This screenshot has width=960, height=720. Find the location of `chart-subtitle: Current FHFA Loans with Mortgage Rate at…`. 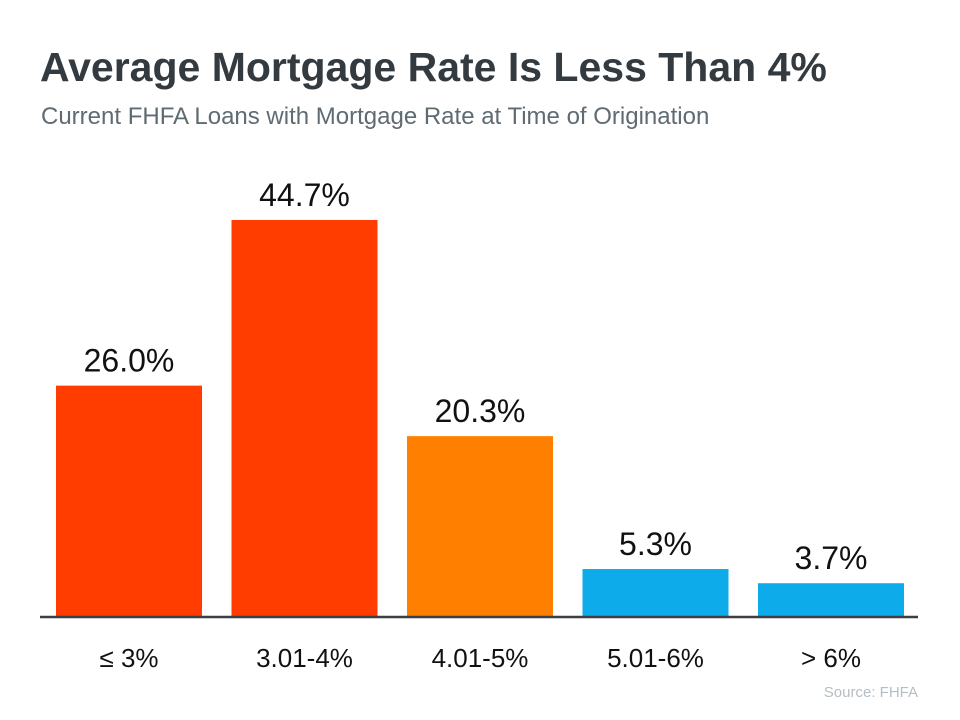

chart-subtitle: Current FHFA Loans with Mortgage Rate at… is located at coordinates (375, 116).